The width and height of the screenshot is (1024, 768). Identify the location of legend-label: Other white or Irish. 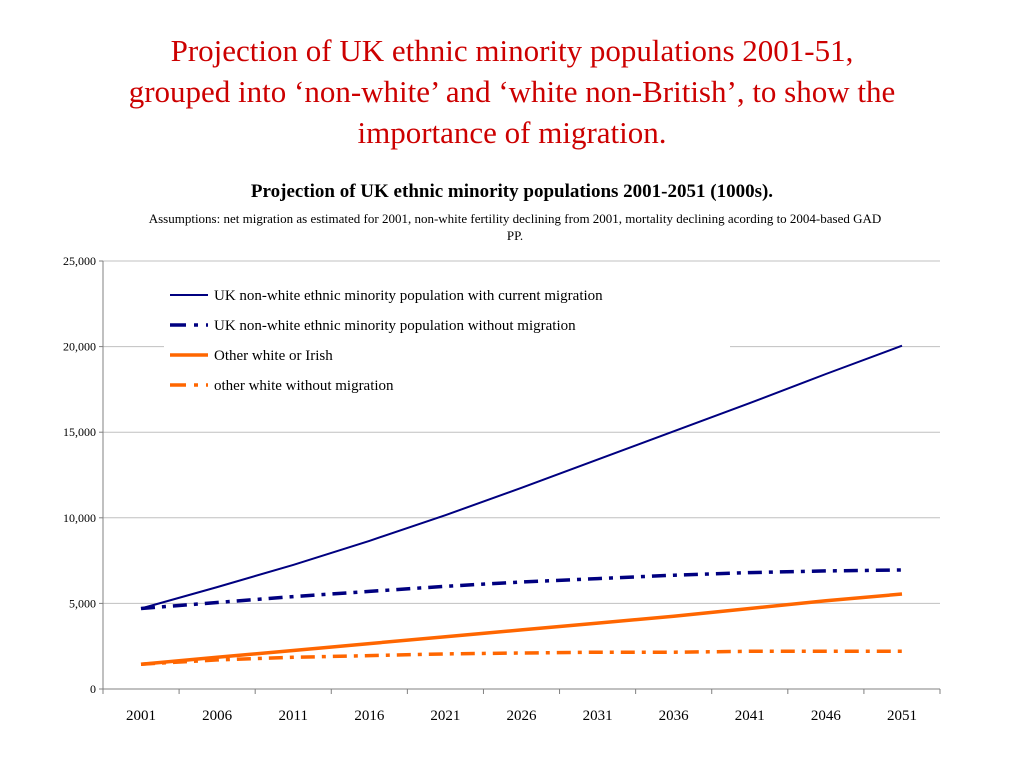
(273, 356).